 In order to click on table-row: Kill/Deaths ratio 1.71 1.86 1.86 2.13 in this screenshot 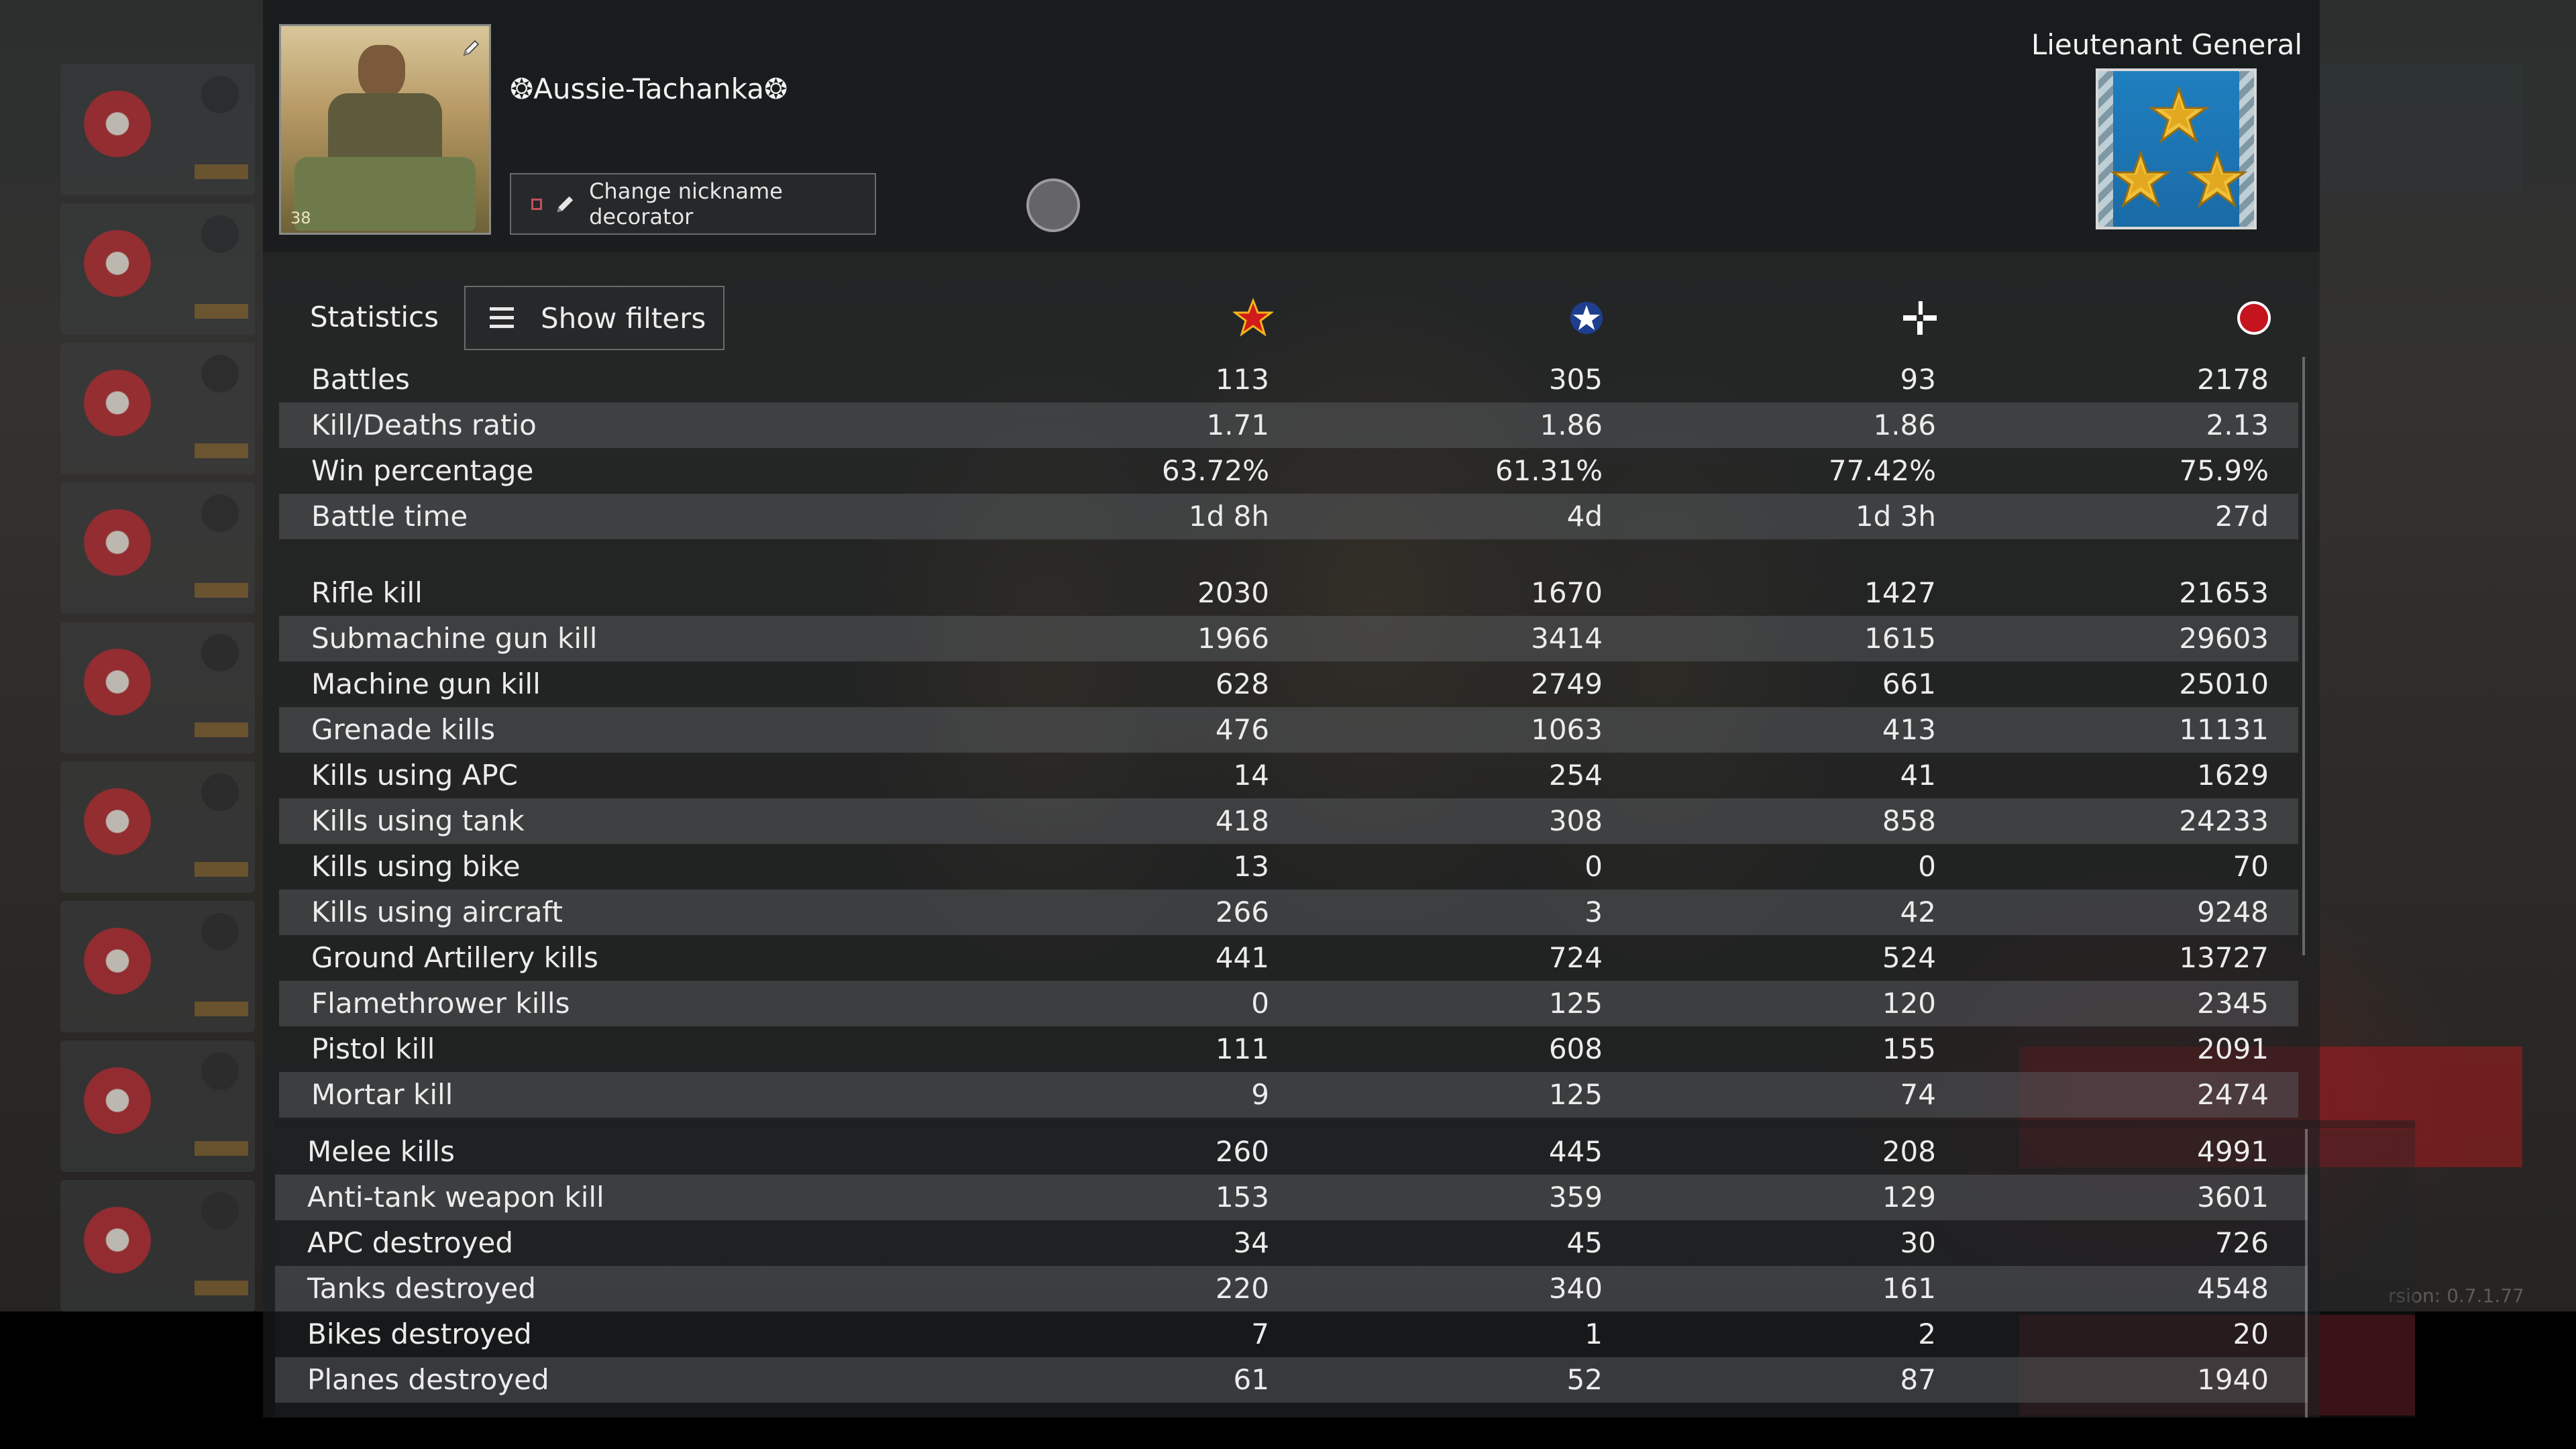, I will do `click(1288, 425)`.